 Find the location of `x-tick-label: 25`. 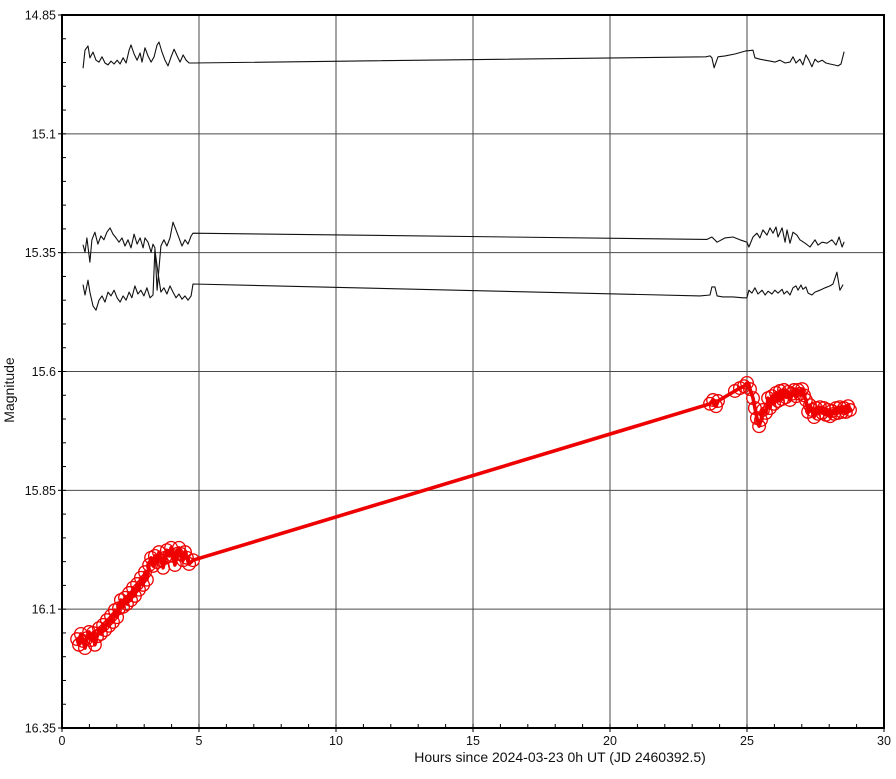

x-tick-label: 25 is located at coordinates (747, 741).